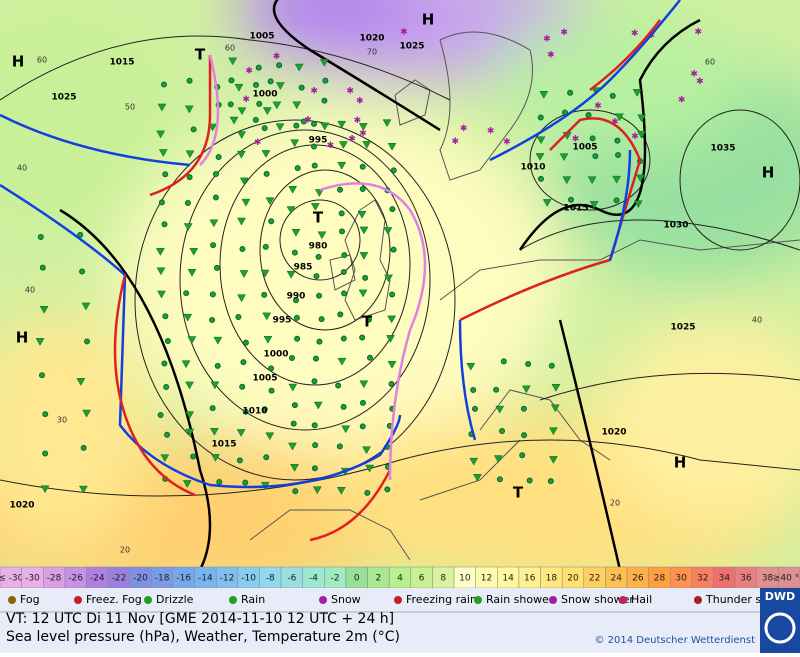  I want to click on scale-label: 6, so click(422, 579).